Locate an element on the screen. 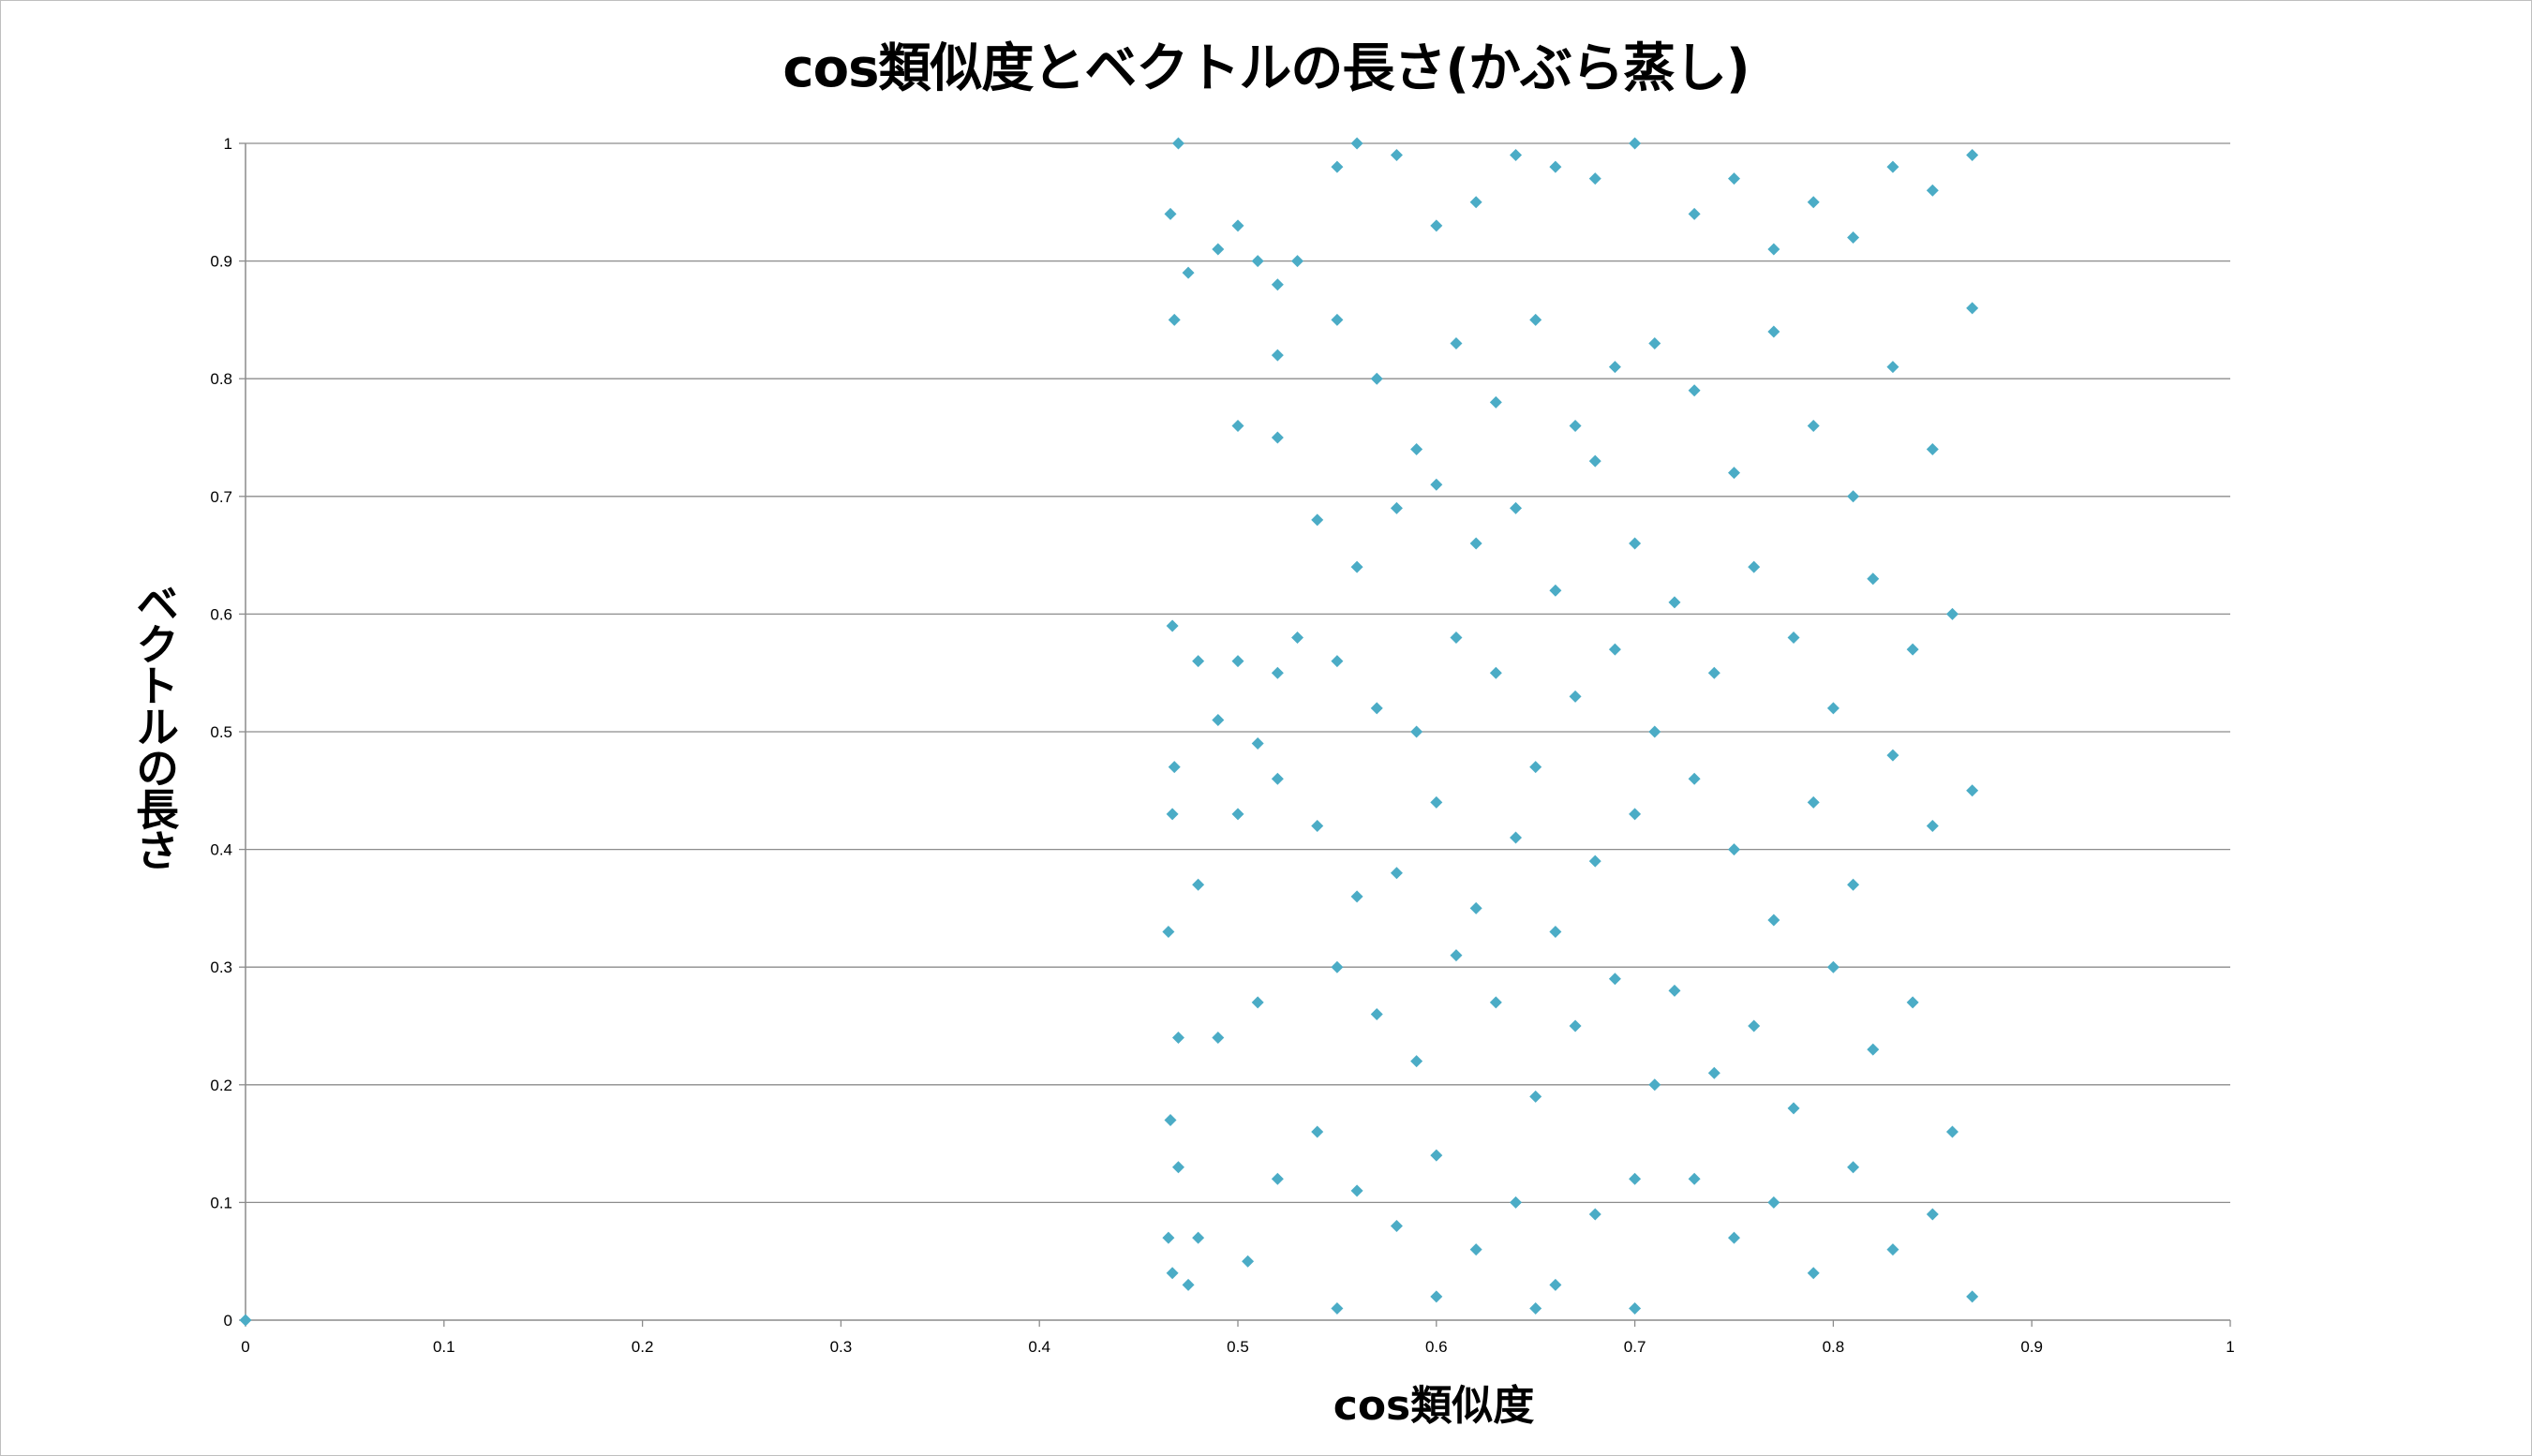 Image resolution: width=2532 pixels, height=1456 pixels. chart-title: cos類似度とベクトルの長さ(かぶら蒸し) is located at coordinates (1266, 68).